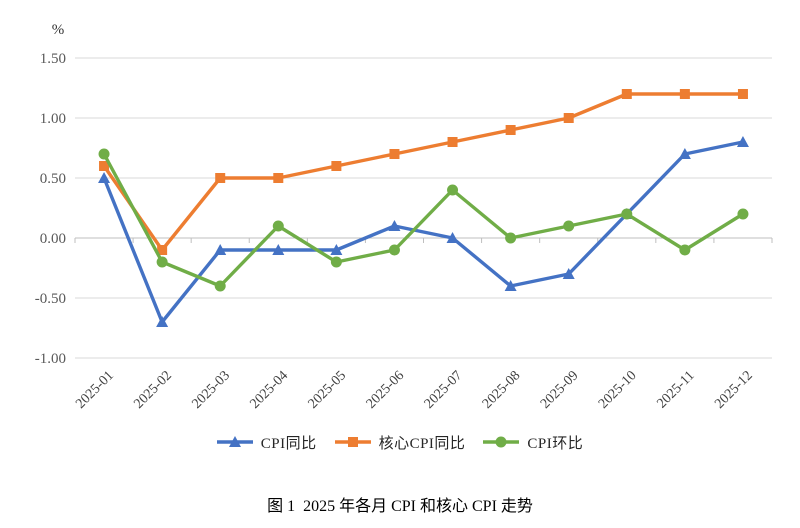 This screenshot has width=800, height=528. Describe the element at coordinates (386, 390) in the screenshot. I see `x-axis-tick-label: 2025-06` at that location.